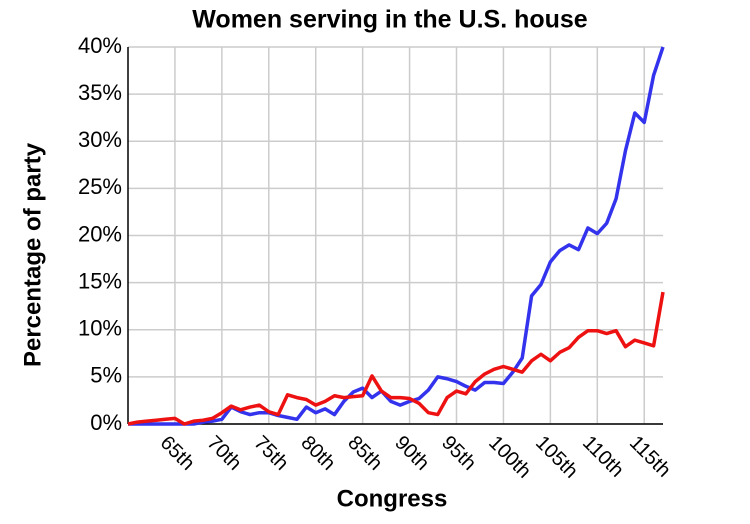 Image resolution: width=750 pixels, height=524 pixels. I want to click on y-axis-label: Percentage of party, so click(32, 254).